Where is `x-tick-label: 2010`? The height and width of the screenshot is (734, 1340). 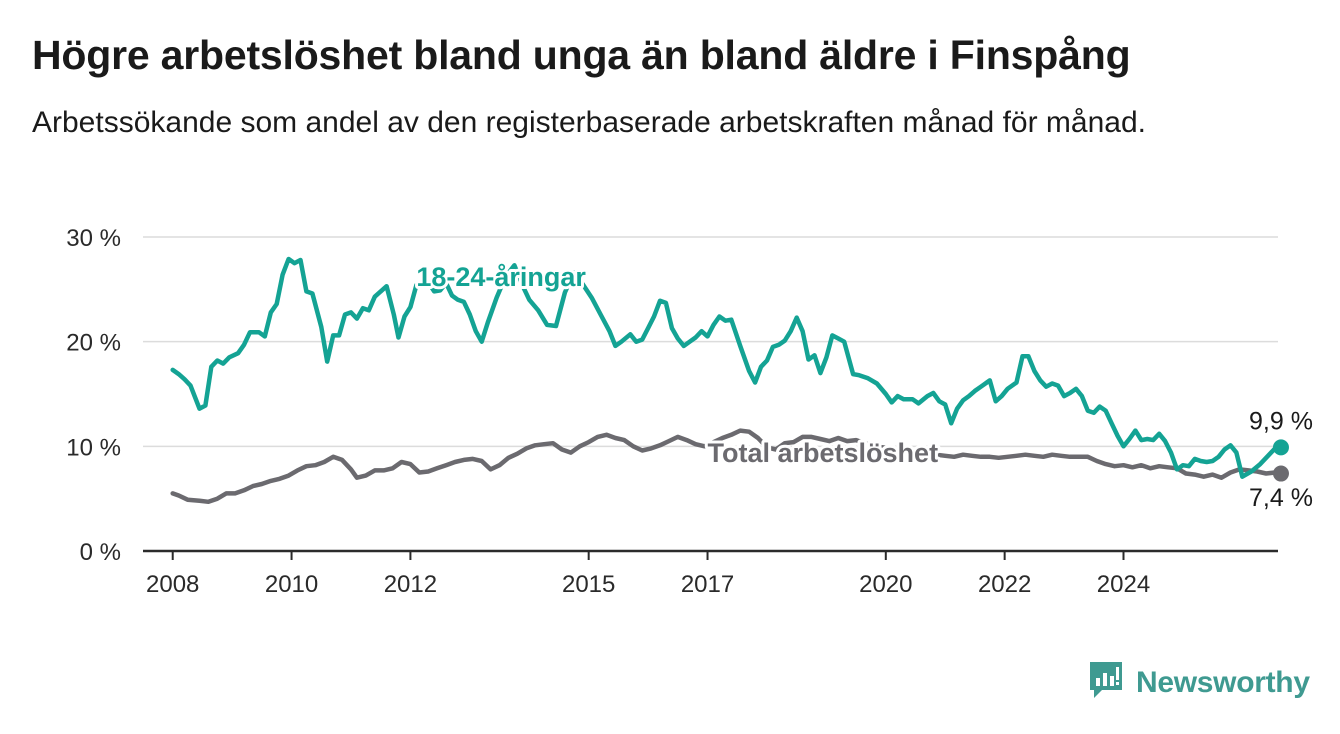
x-tick-label: 2010 is located at coordinates (291, 584).